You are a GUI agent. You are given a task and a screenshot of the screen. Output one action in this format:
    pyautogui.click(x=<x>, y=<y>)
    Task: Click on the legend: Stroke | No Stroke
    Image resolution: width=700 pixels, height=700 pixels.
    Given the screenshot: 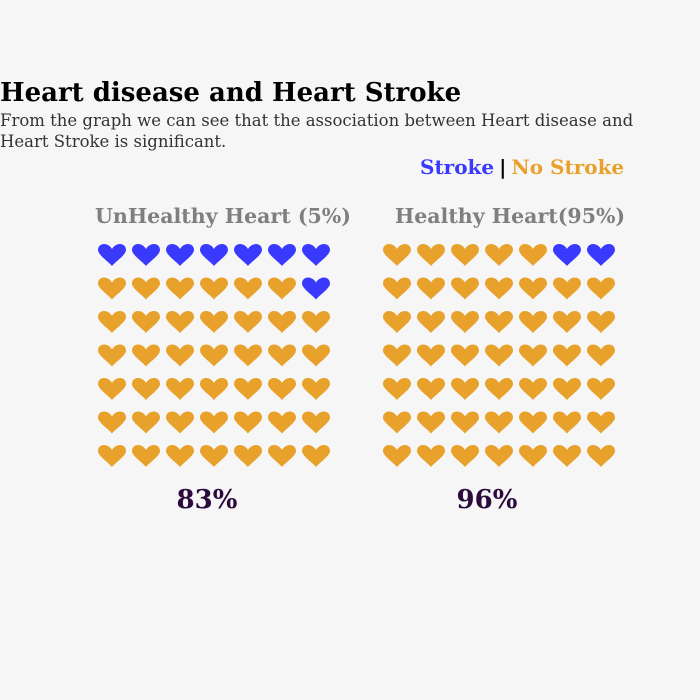 What is the action you would take?
    pyautogui.click(x=522, y=167)
    